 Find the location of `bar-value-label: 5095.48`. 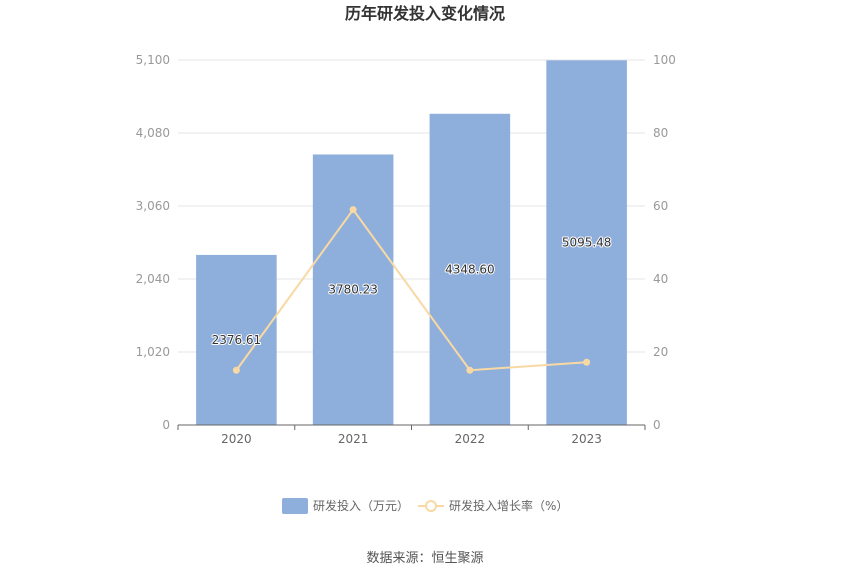

bar-value-label: 5095.48 is located at coordinates (587, 243).